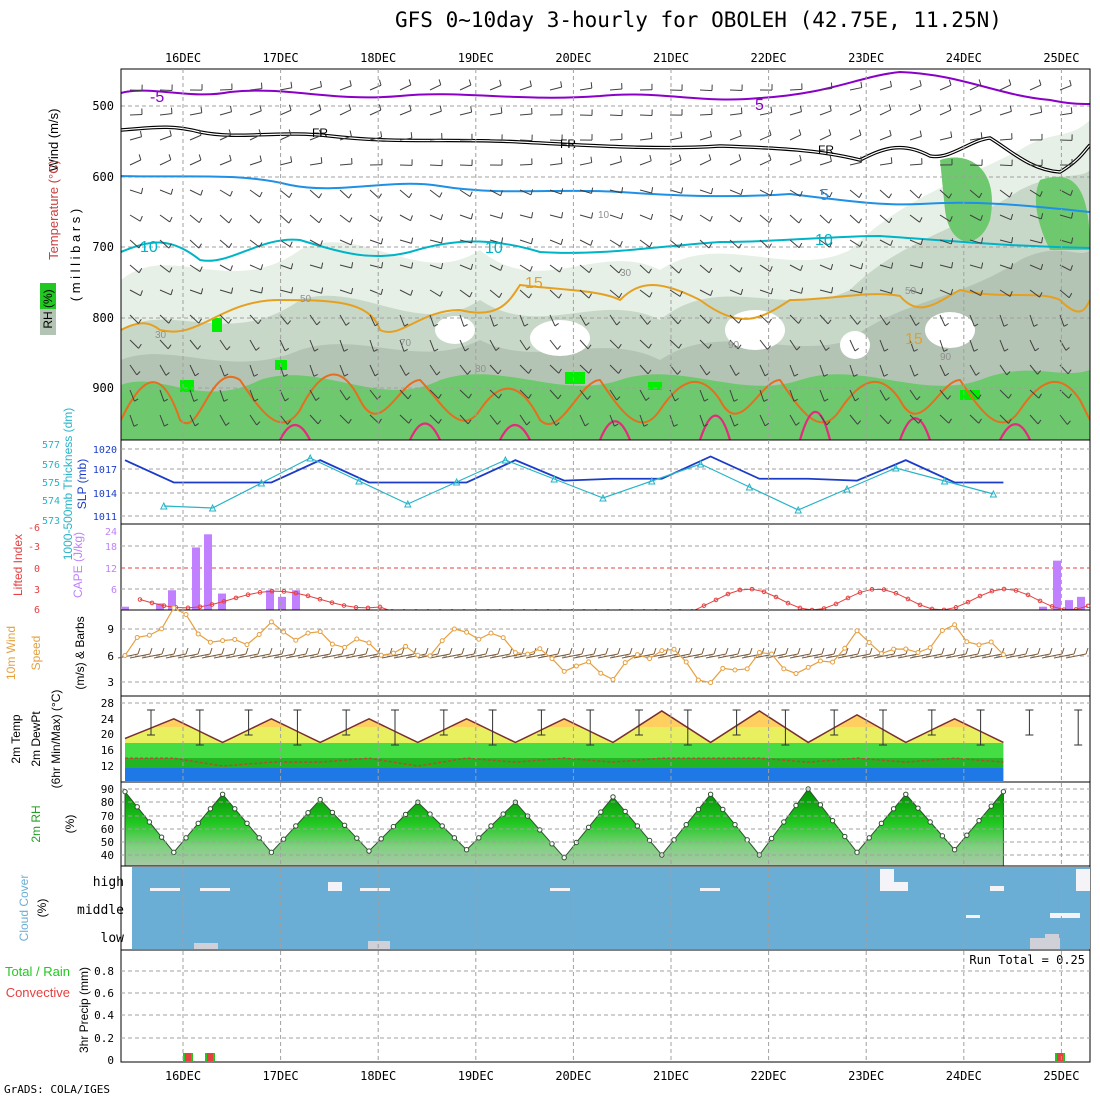  I want to click on temp-band, so click(564, 774).